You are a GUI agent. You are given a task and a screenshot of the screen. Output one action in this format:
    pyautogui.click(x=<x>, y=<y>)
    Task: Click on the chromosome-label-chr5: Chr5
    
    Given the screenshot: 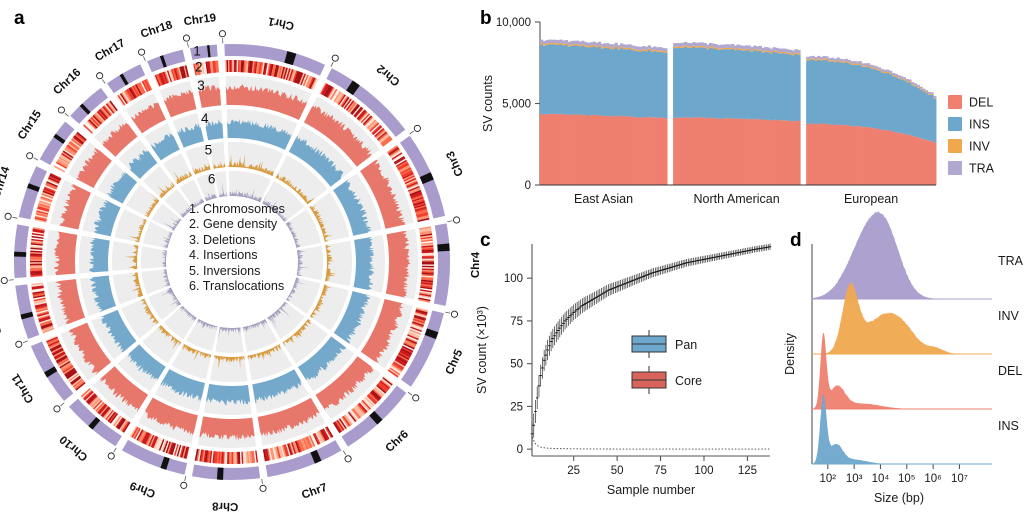 What is the action you would take?
    pyautogui.click(x=455, y=361)
    